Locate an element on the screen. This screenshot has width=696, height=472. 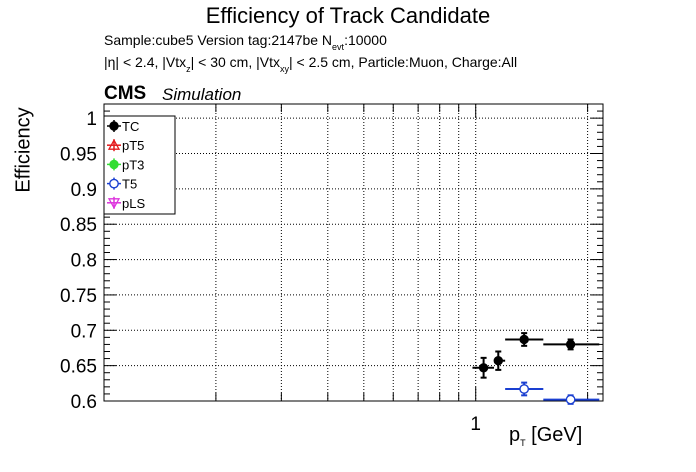
nevt-subscript: evt is located at coordinates (338, 47).